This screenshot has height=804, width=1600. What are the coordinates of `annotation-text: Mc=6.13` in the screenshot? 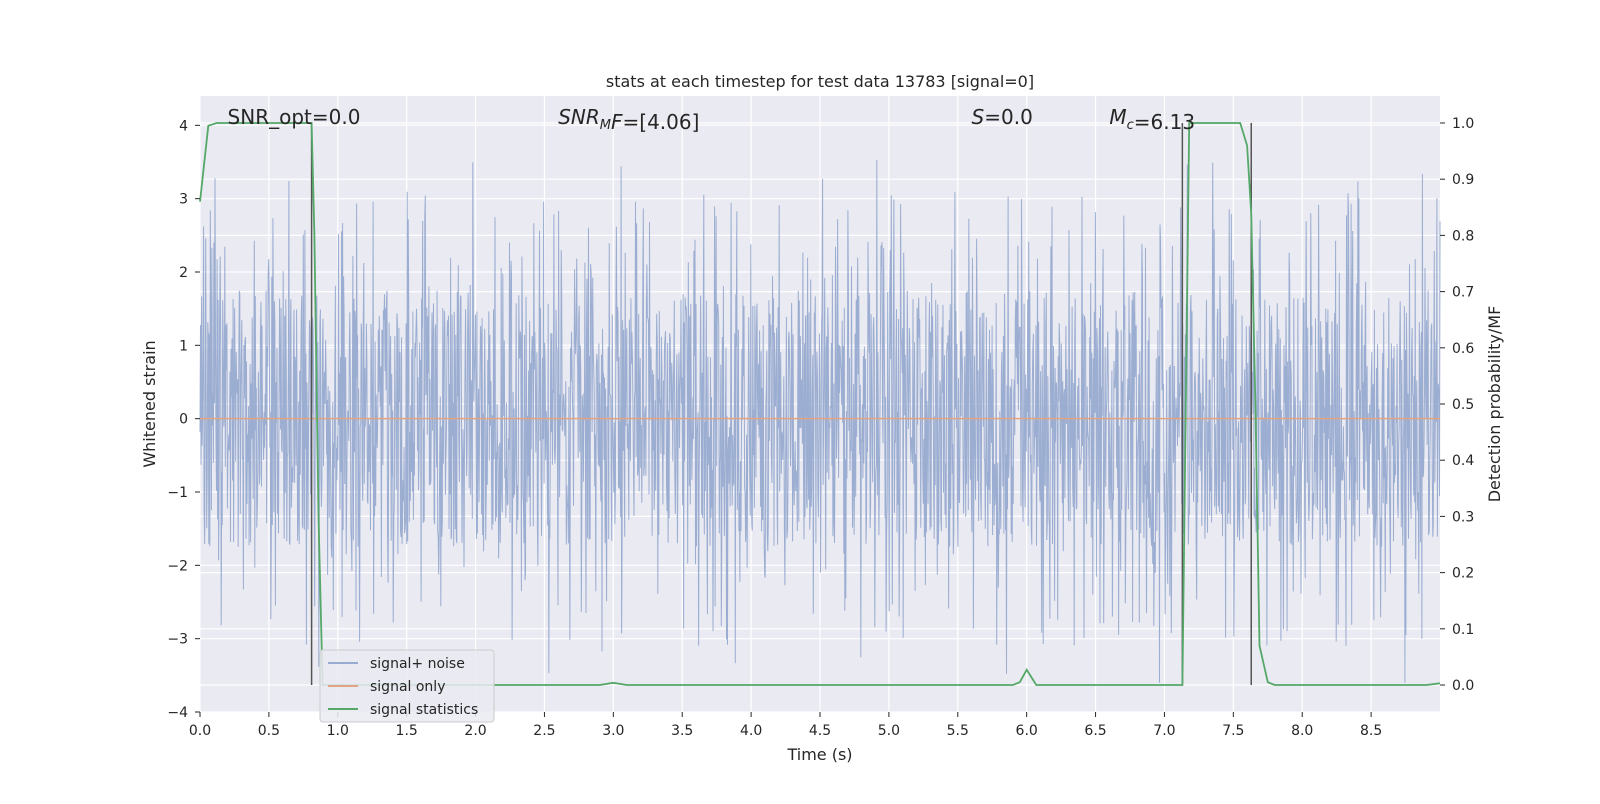 It's located at (1152, 119).